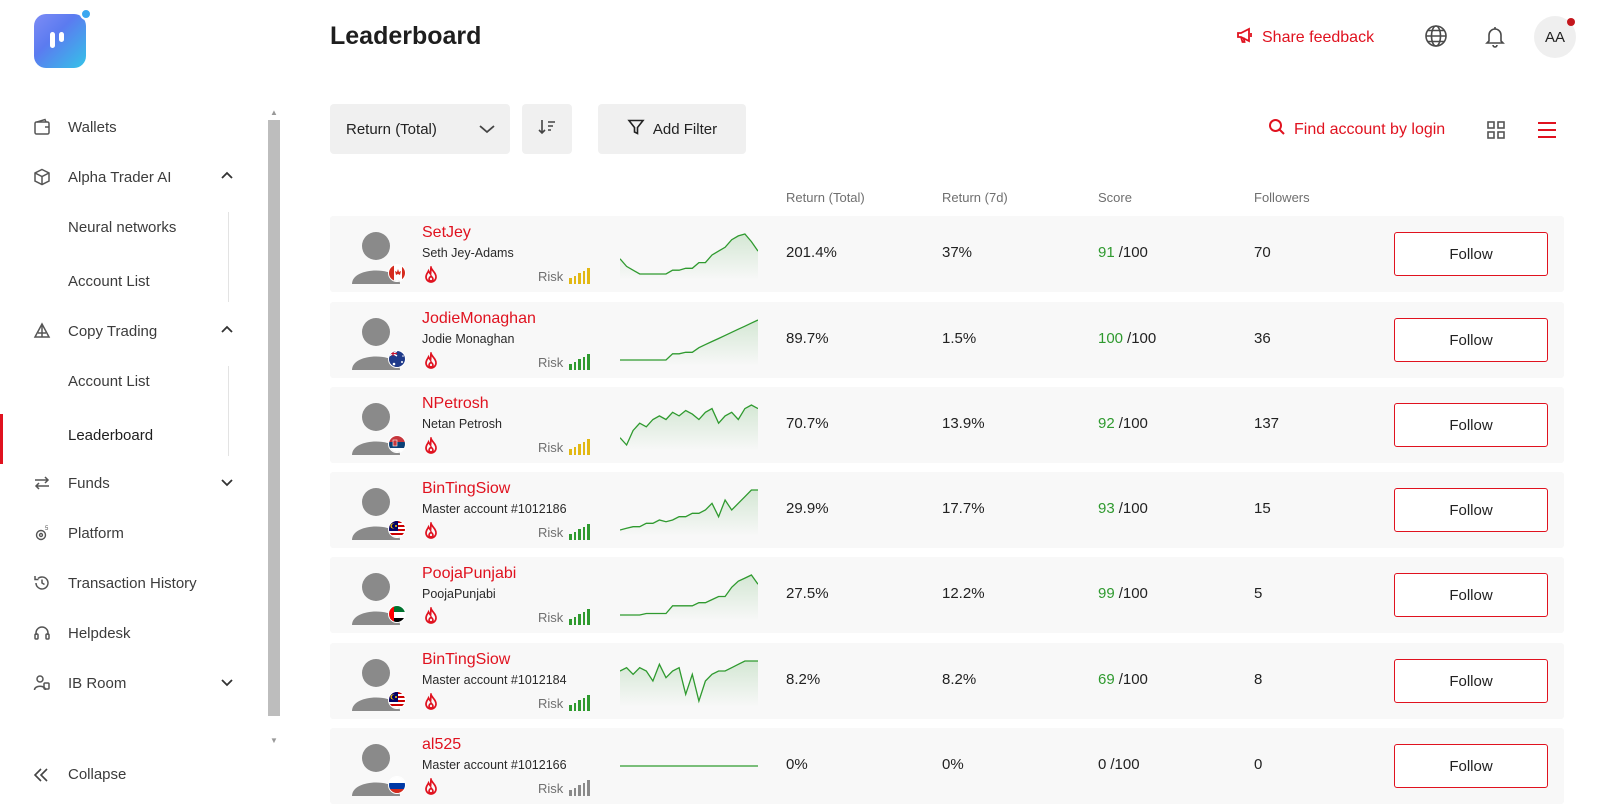 The image size is (1600, 808). Describe the element at coordinates (1495, 36) in the screenshot. I see `bell-icon` at that location.